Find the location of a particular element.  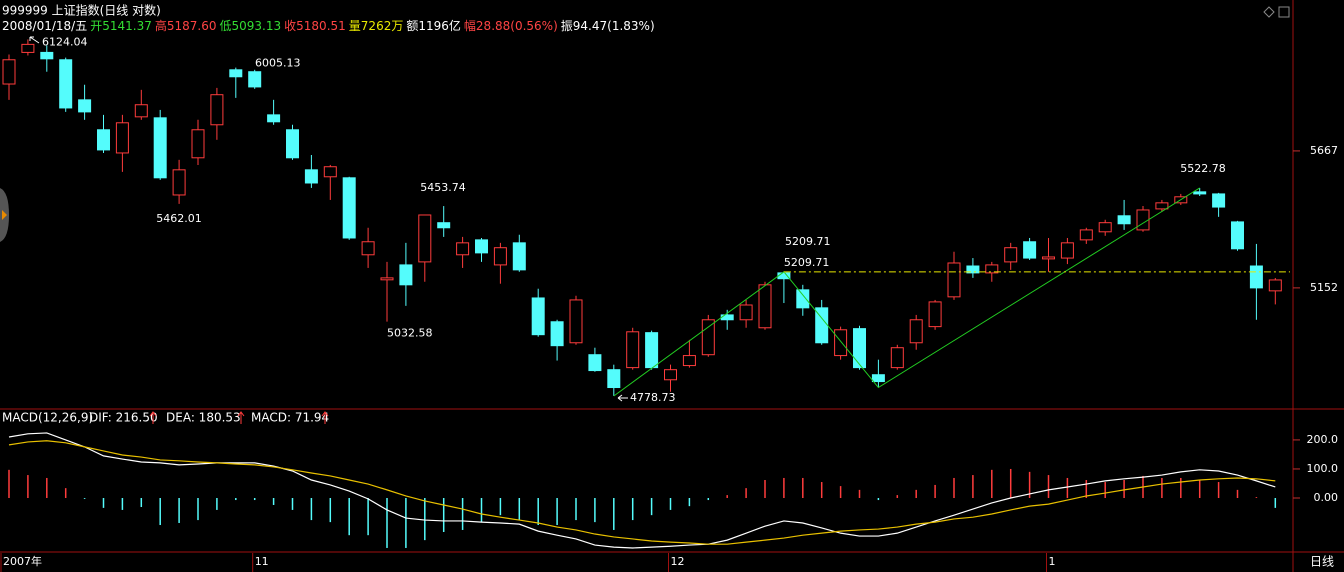

readout-label: 高 is located at coordinates (161, 25).